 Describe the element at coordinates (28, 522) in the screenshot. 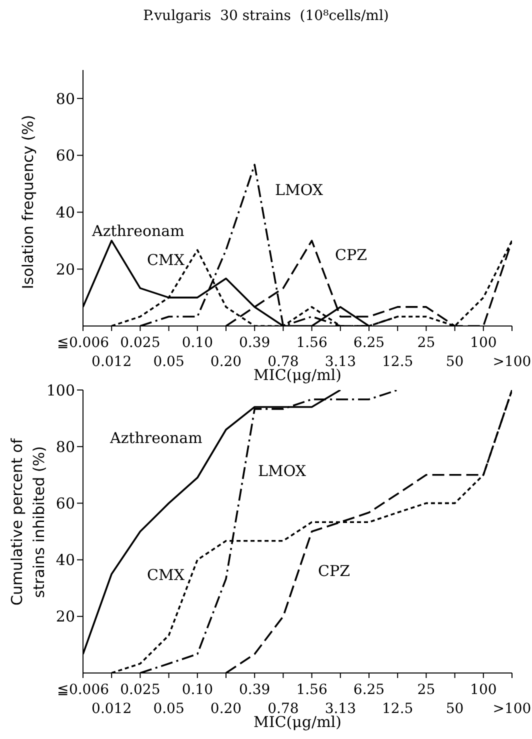

I see `y-axis-title: Cumulative percent of strains inhibited (%)` at that location.